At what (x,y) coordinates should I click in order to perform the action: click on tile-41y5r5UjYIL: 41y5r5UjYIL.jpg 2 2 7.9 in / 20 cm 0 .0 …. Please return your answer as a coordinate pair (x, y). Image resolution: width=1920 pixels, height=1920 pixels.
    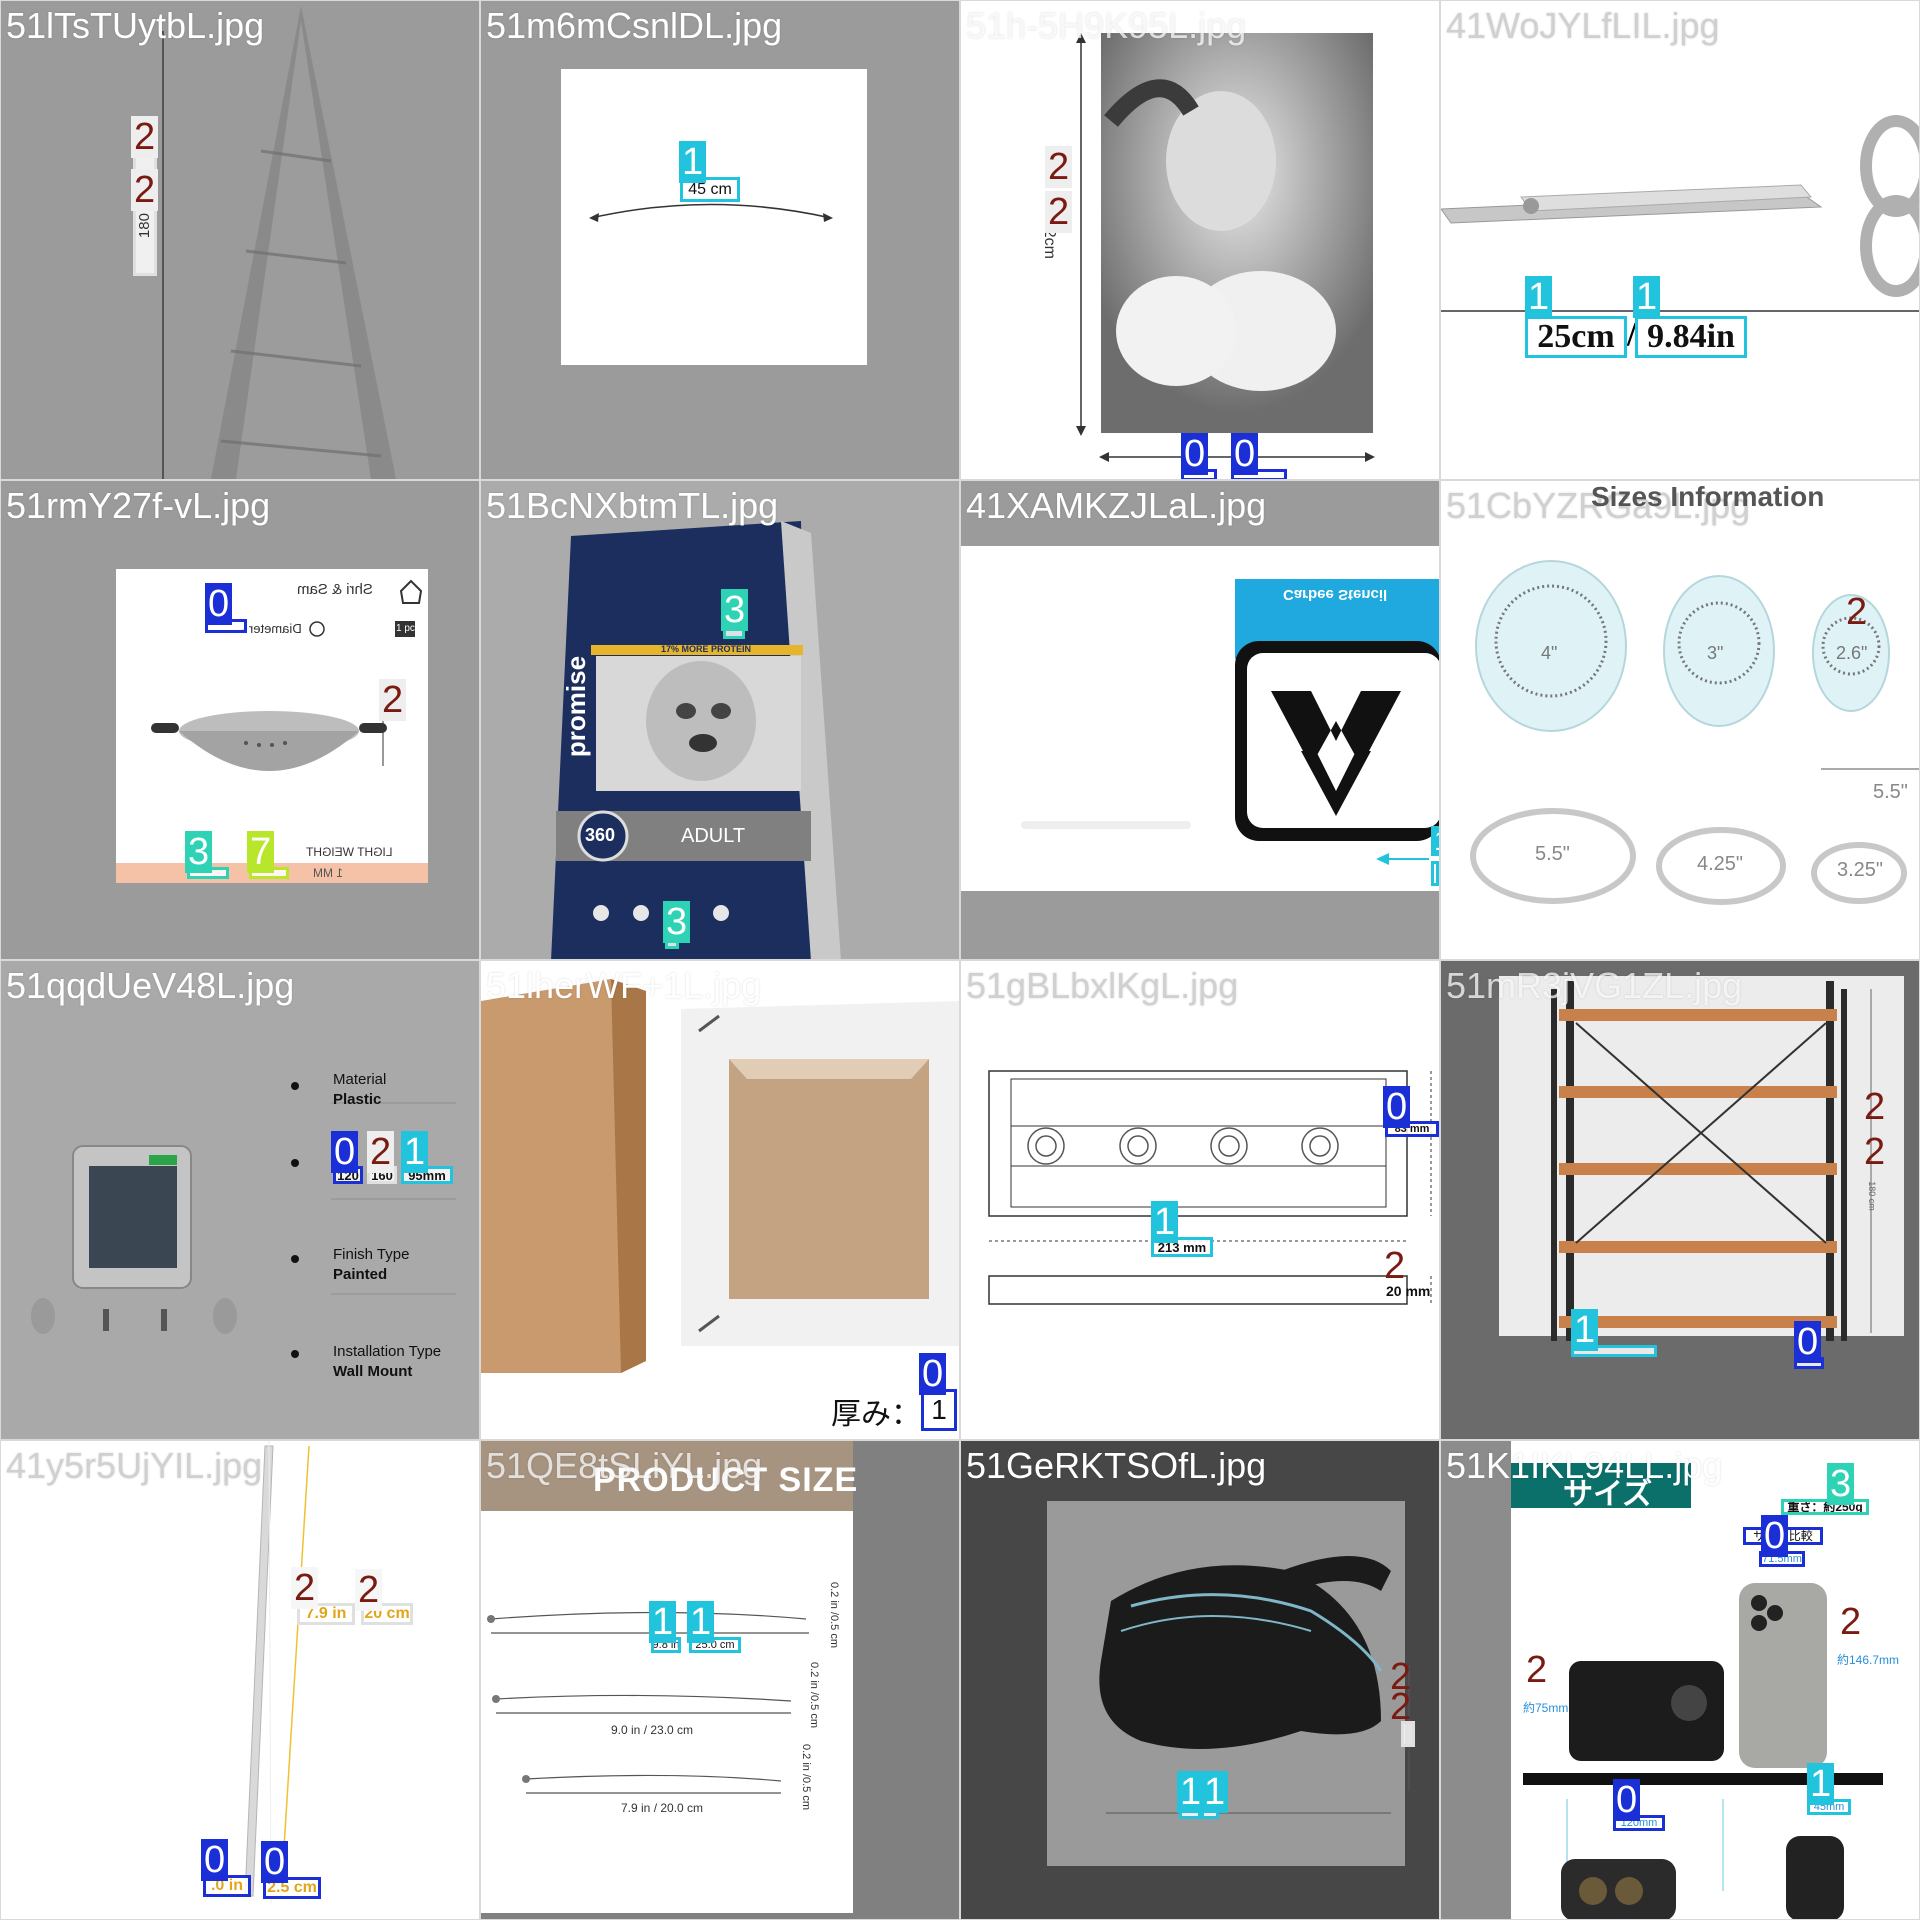
    Looking at the image, I should click on (240, 1680).